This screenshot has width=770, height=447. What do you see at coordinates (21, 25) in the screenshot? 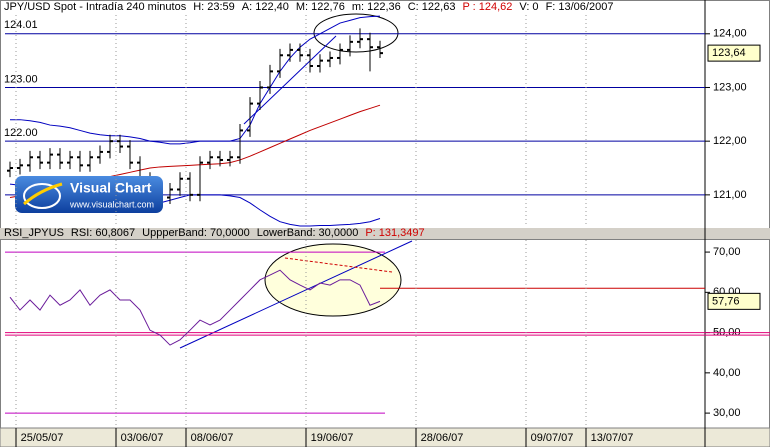
I see `level-label: 124.01` at bounding box center [21, 25].